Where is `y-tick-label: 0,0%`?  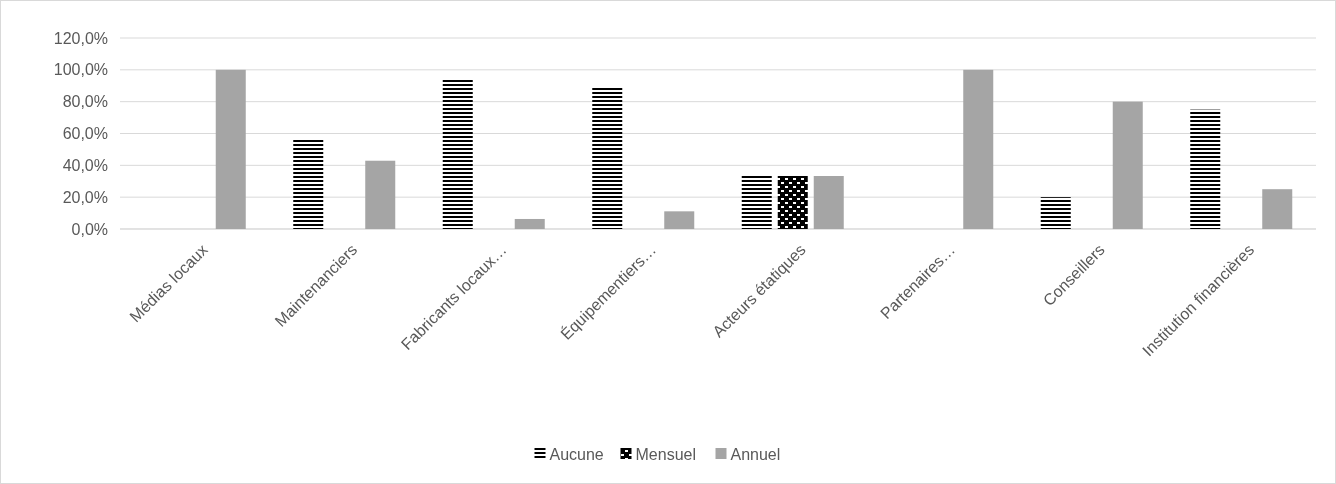
y-tick-label: 0,0% is located at coordinates (89, 229).